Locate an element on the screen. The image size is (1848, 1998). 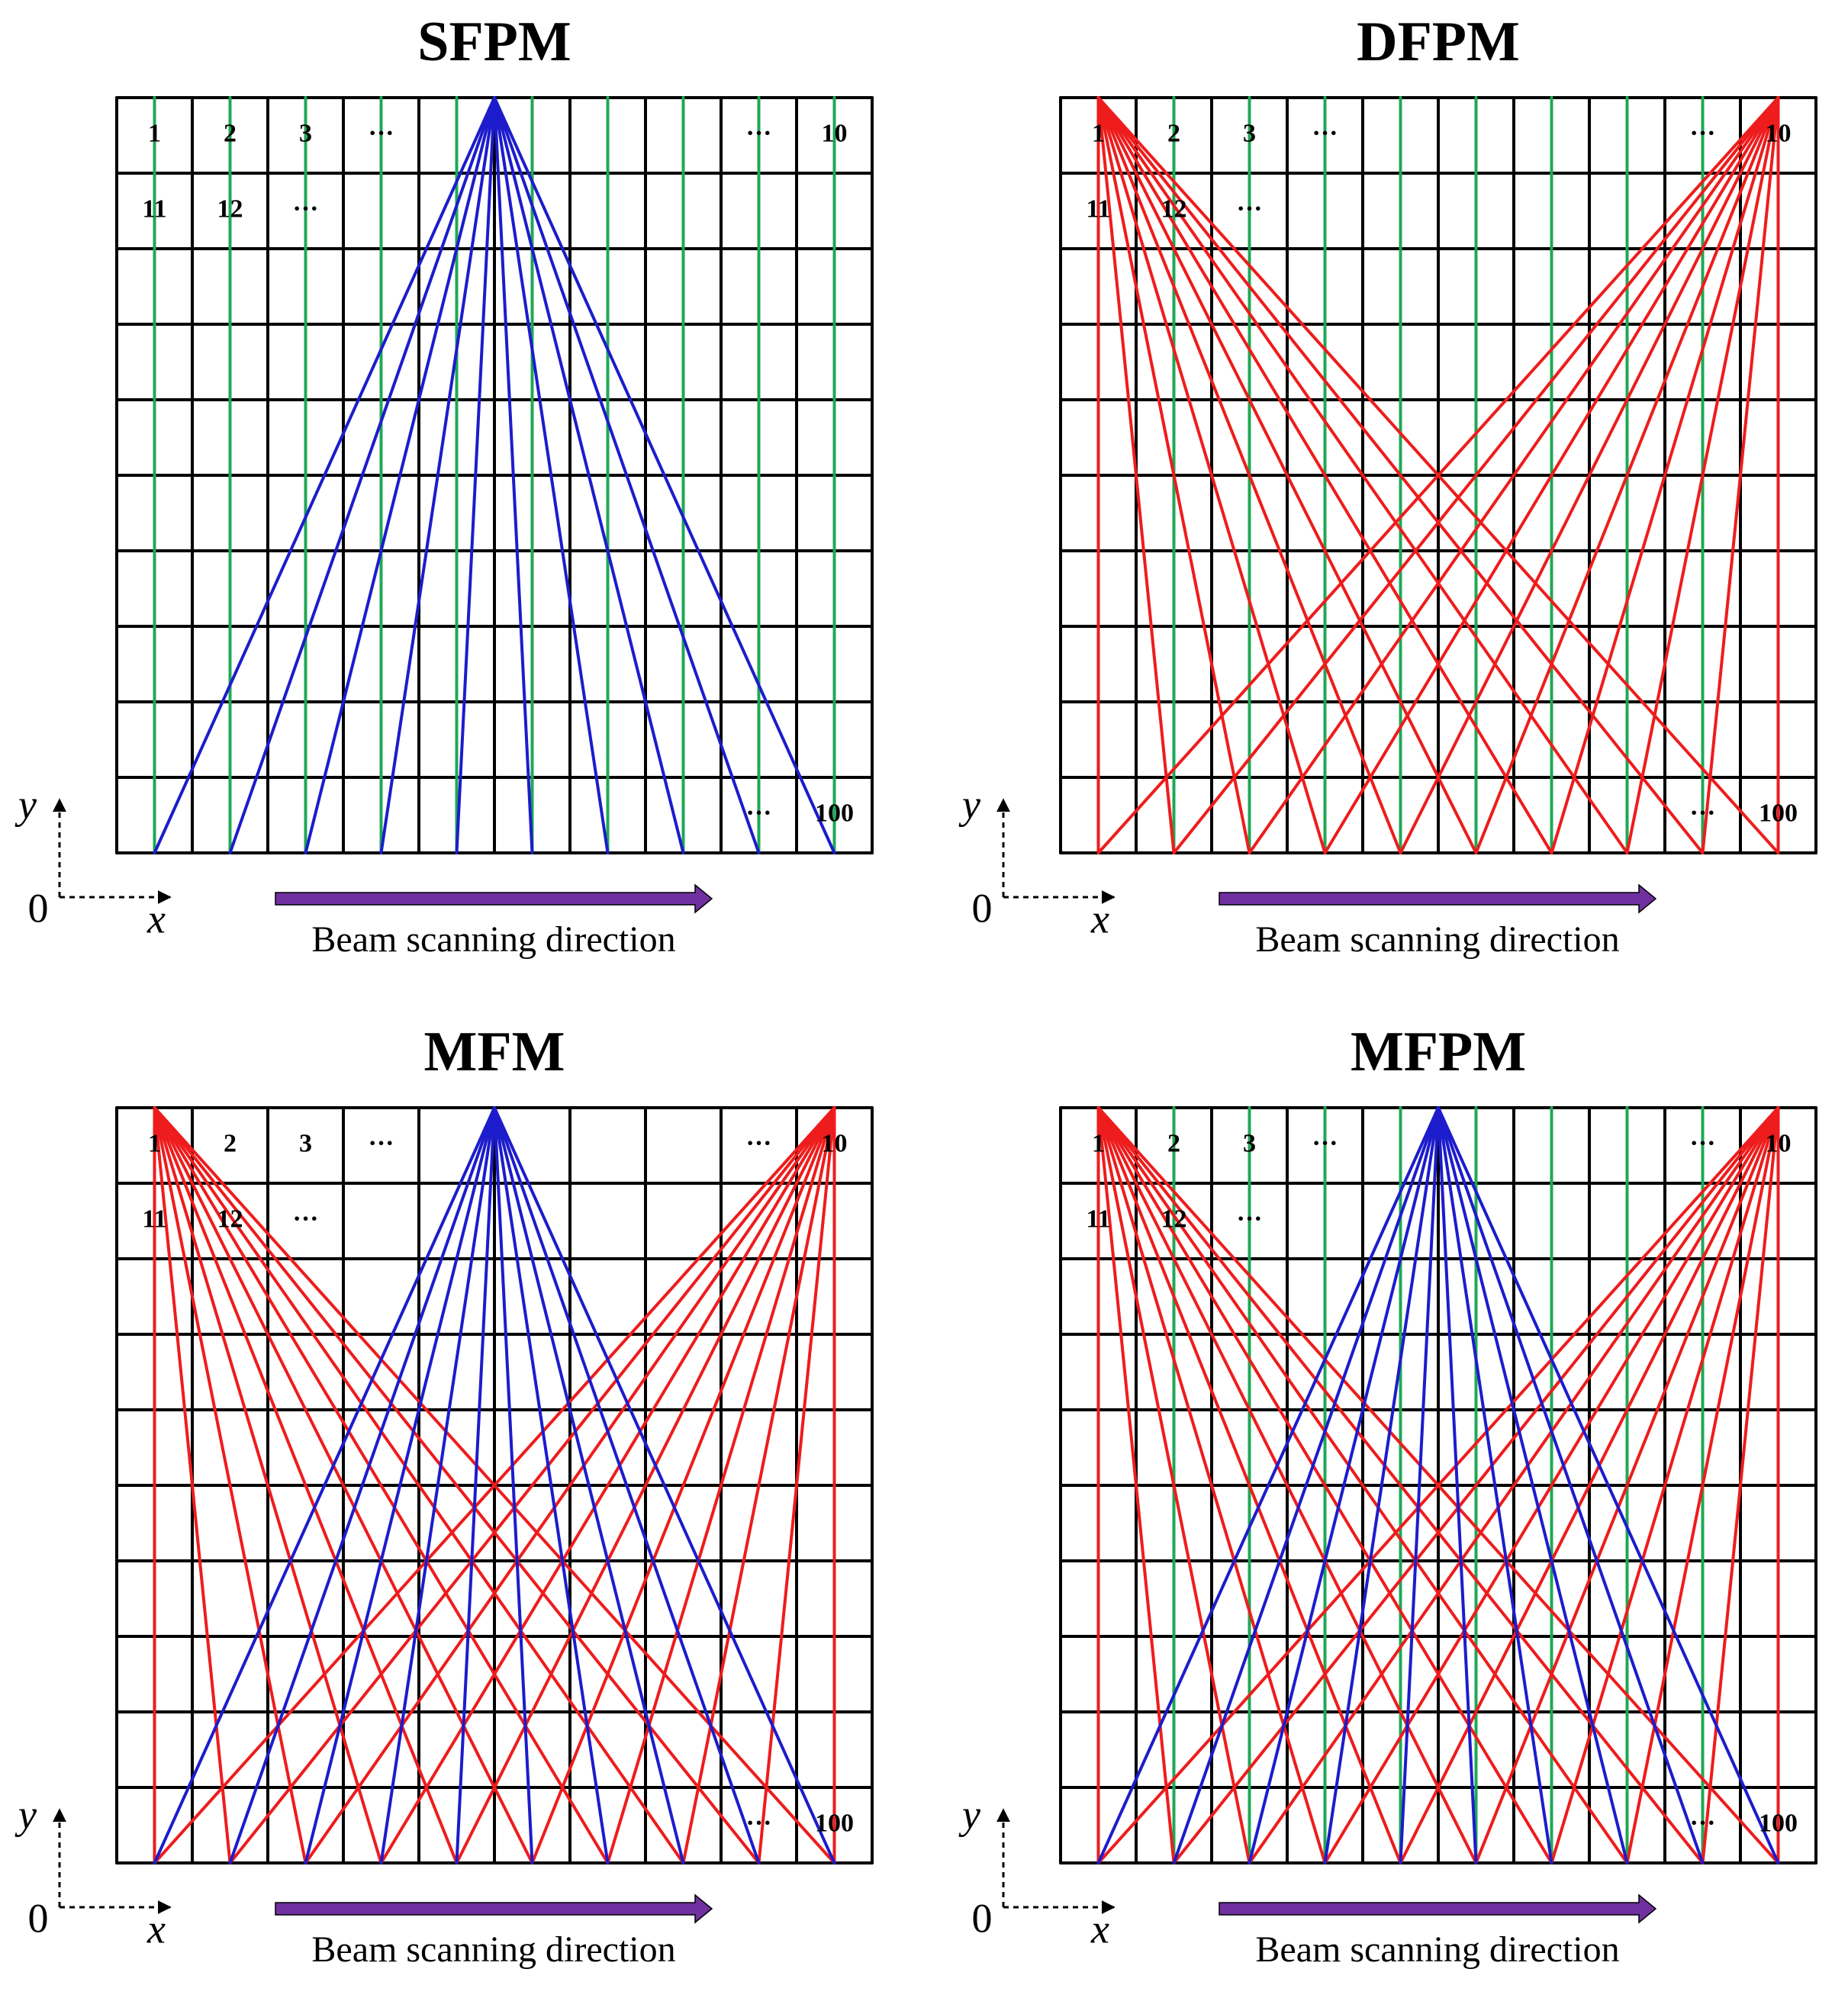
axis-indicator: y x 0 is located at coordinates (93, 1871).